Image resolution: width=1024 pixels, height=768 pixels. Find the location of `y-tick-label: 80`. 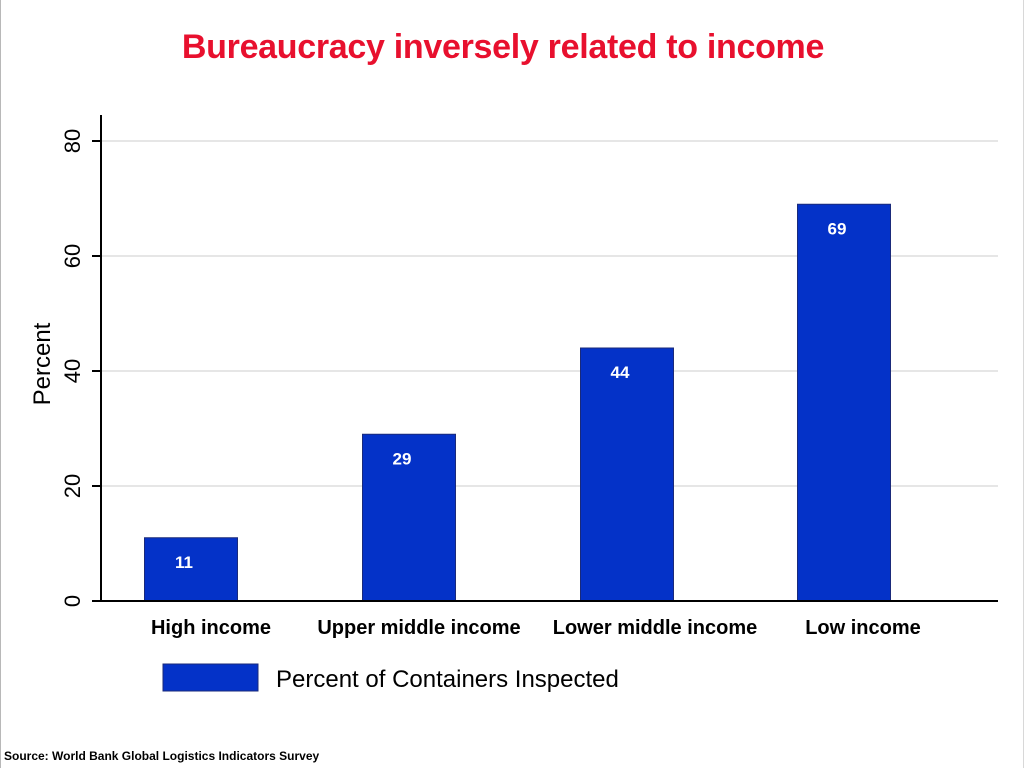

y-tick-label: 80 is located at coordinates (72, 141).